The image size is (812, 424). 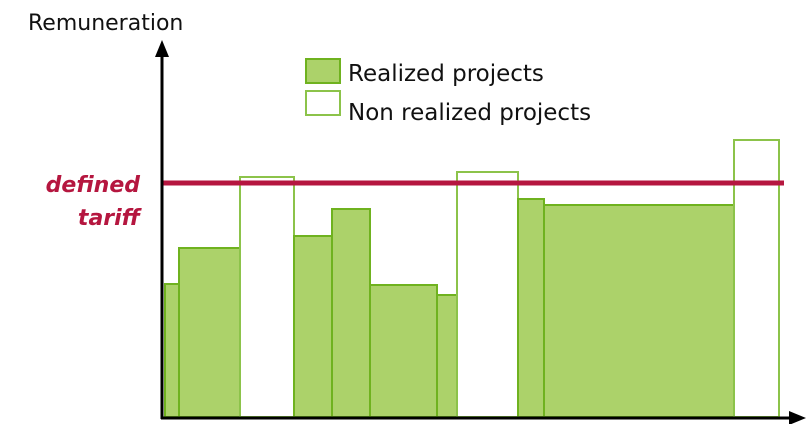 What do you see at coordinates (446, 74) in the screenshot?
I see `legend-realized-label: Realized projects` at bounding box center [446, 74].